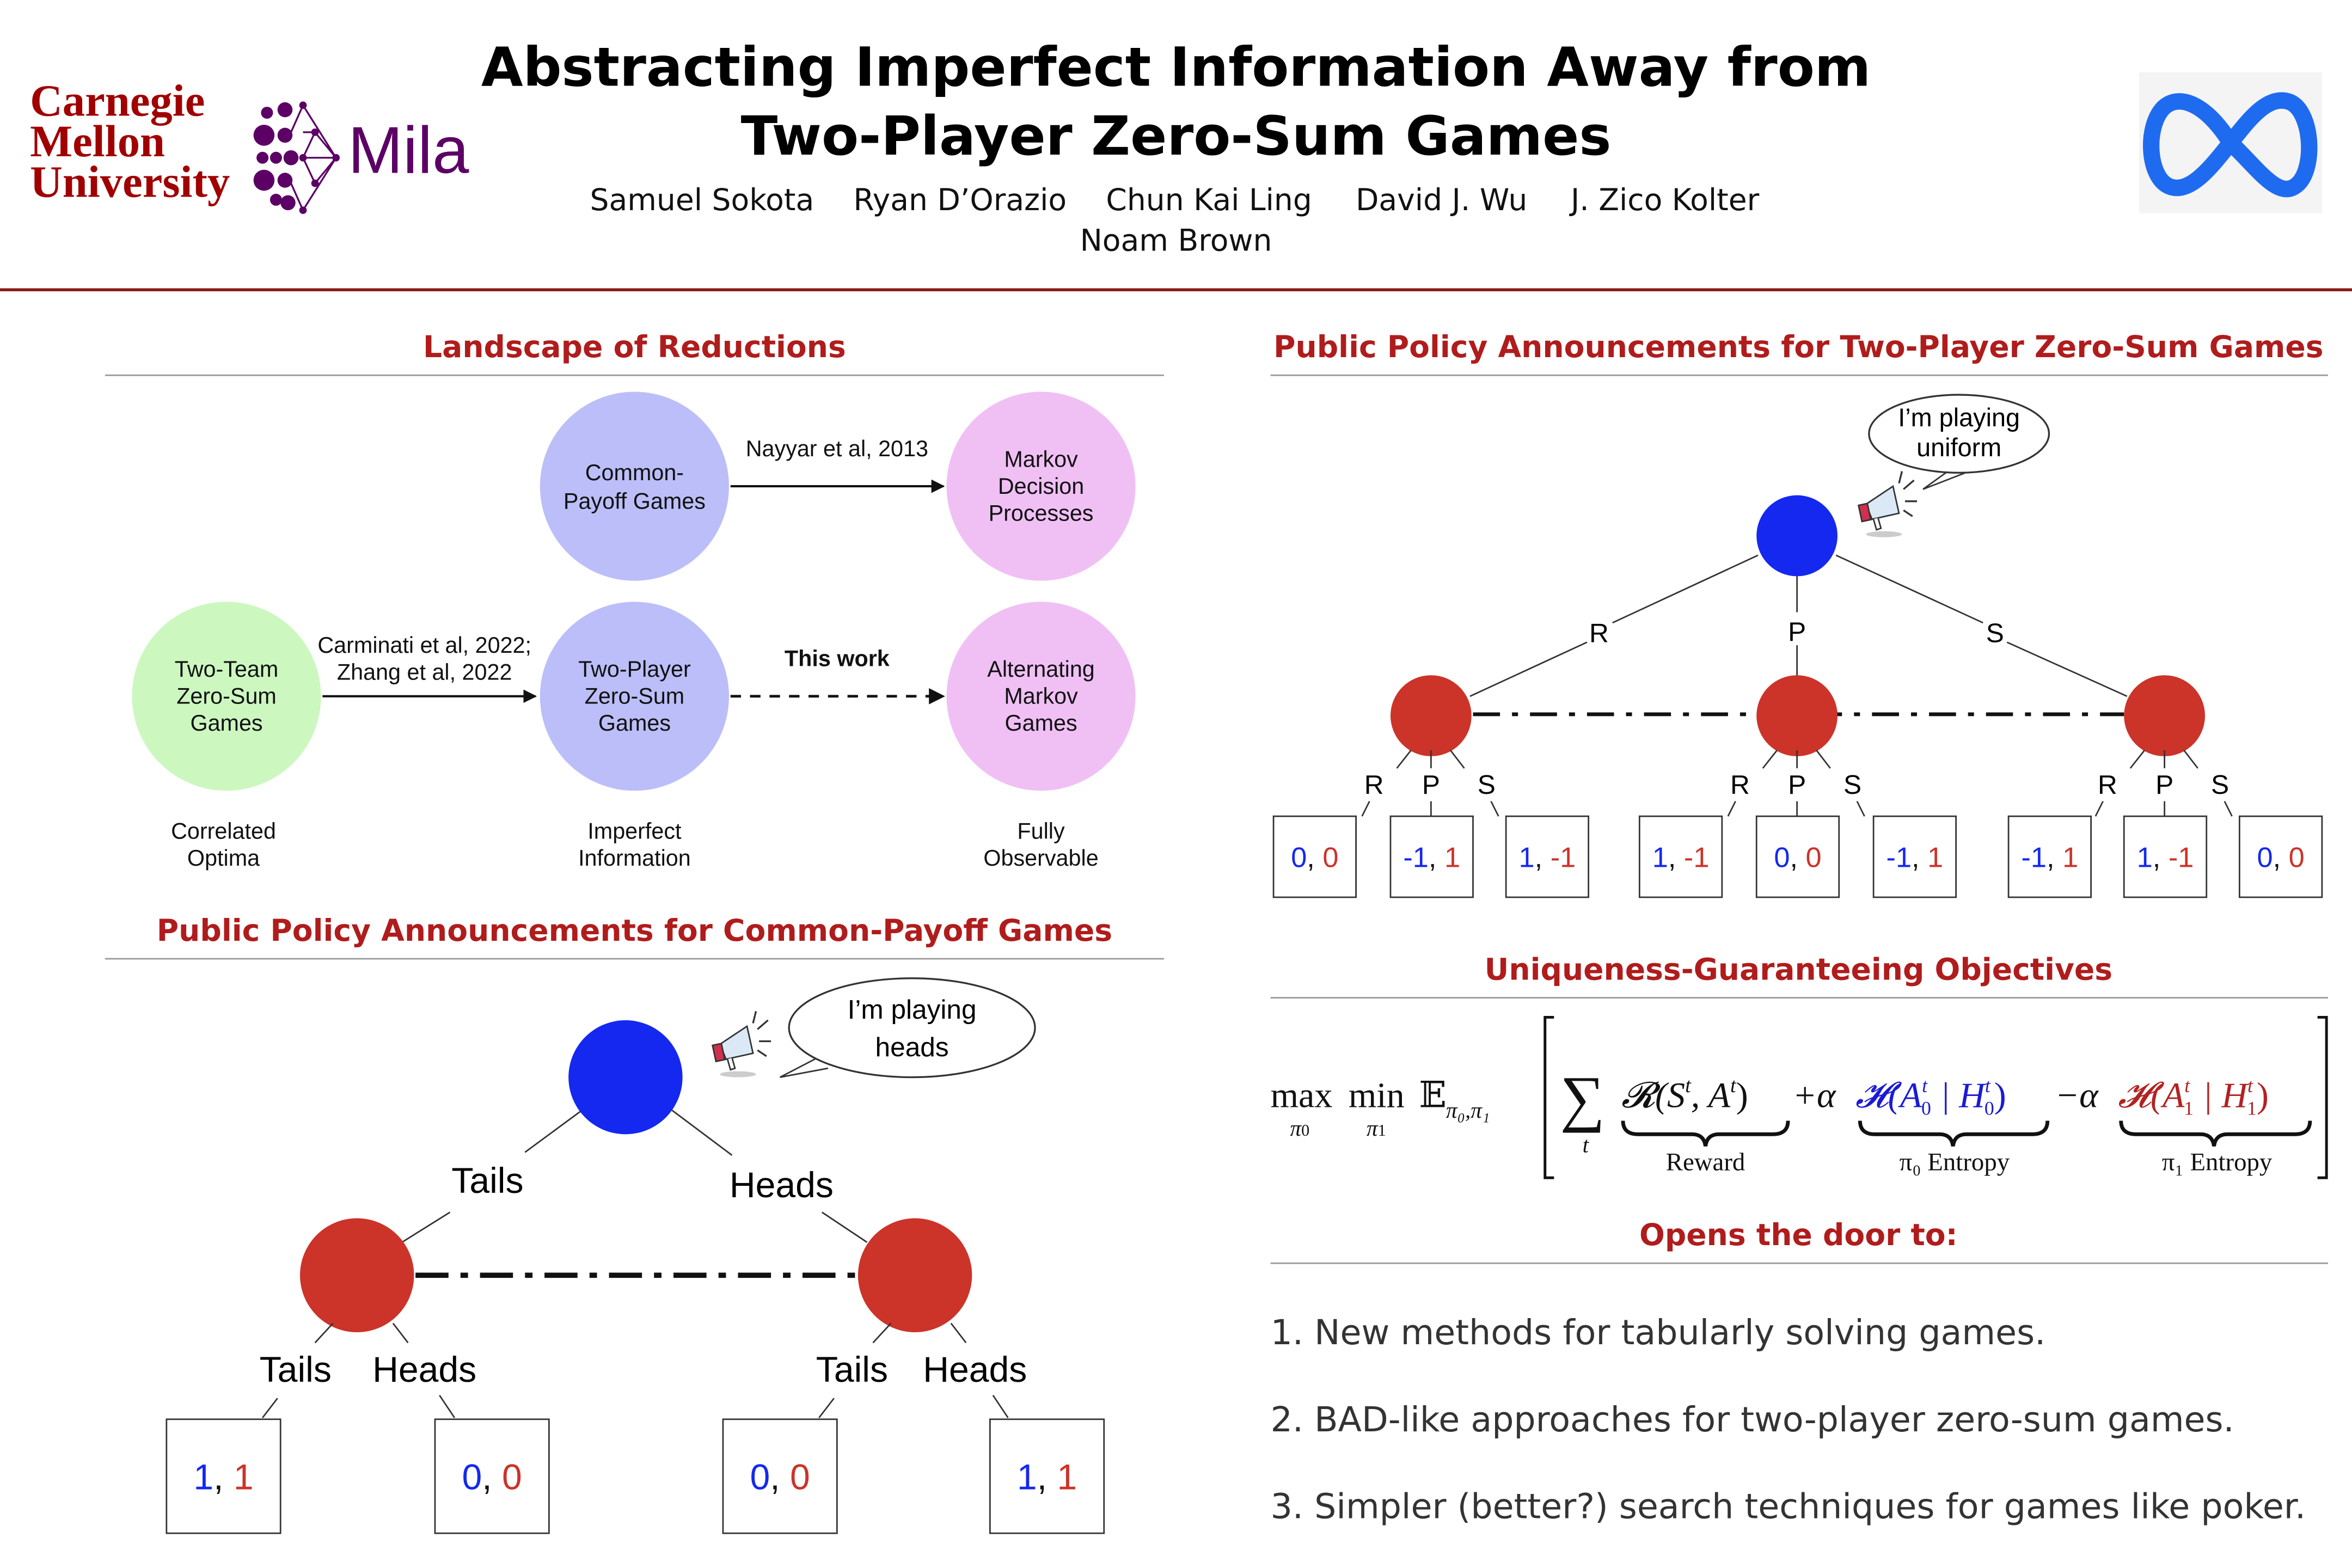  Describe the element at coordinates (1711, 1096) in the screenshot. I see `formula-part: , A` at that location.